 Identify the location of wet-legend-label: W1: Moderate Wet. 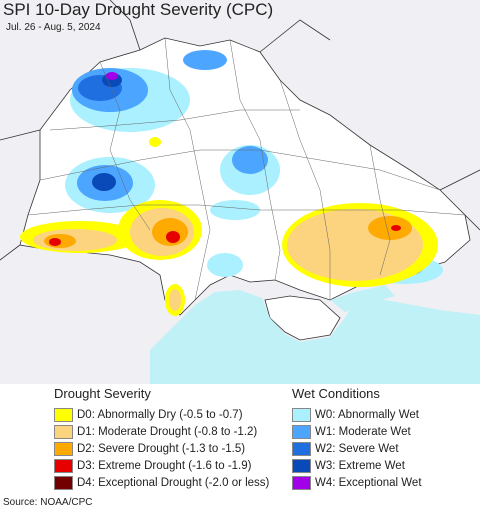
(363, 431).